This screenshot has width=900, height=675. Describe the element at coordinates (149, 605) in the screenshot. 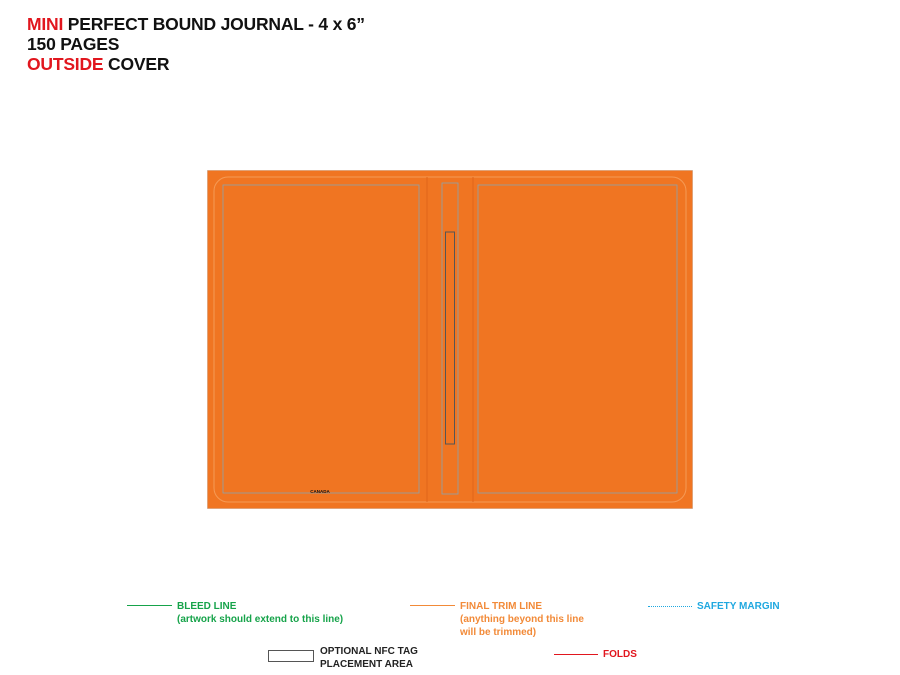

I see `bleed-line-swatch` at that location.